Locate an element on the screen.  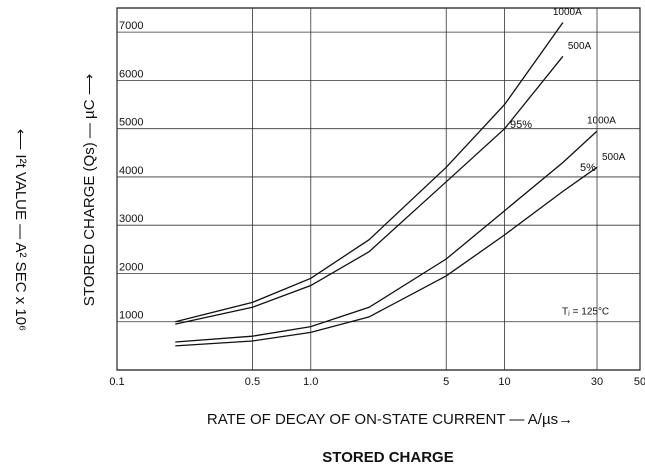
y-tick-label: 4000 is located at coordinates (131, 171).